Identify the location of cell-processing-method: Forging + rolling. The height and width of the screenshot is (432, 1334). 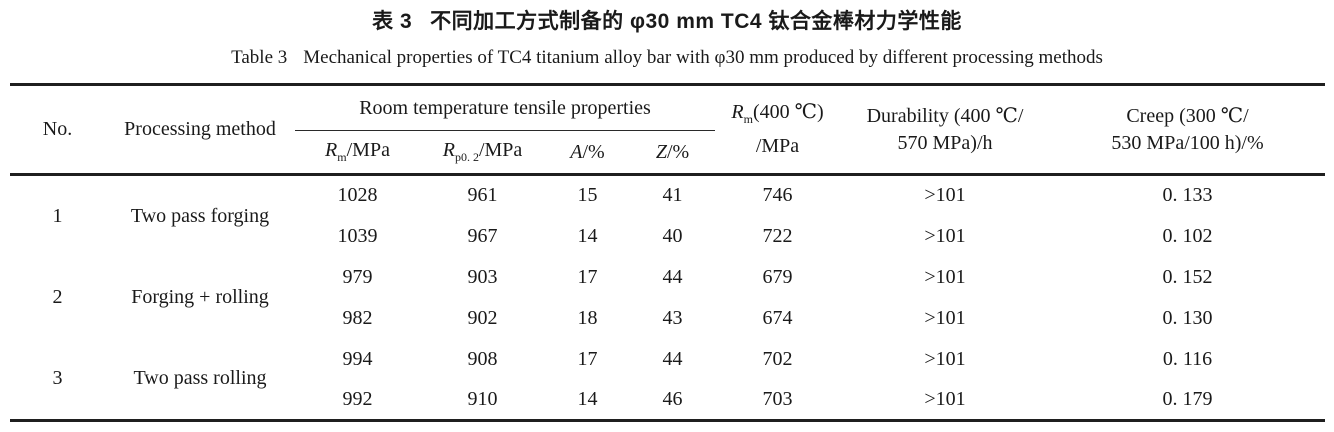
(200, 297).